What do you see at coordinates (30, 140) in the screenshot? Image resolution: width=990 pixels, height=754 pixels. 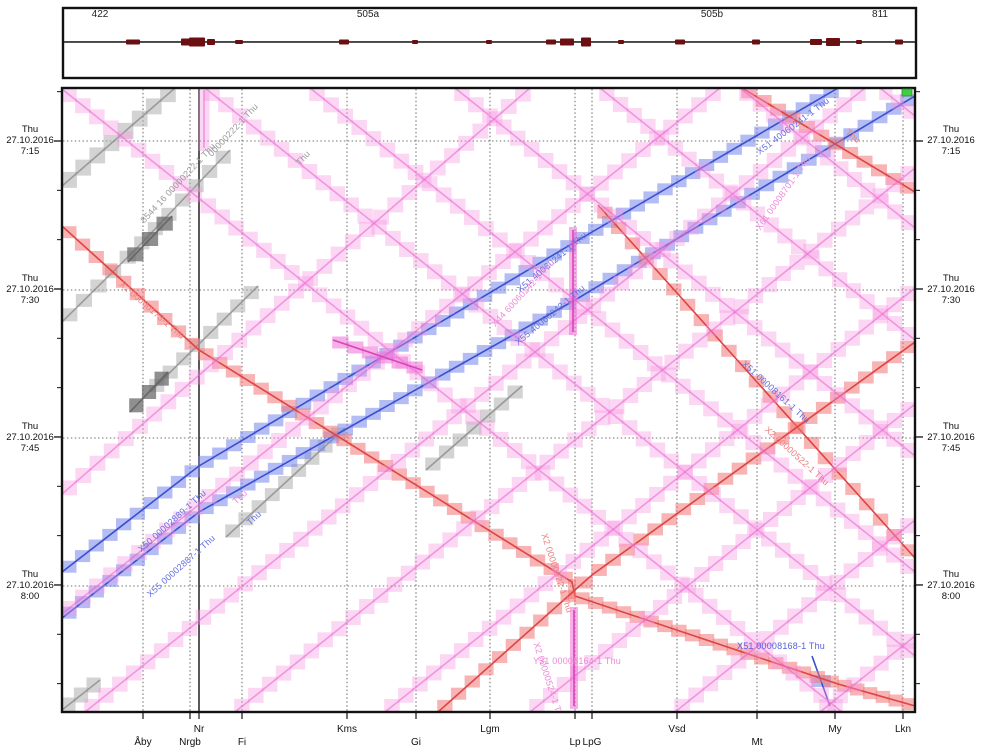 I see `time-label-left: Thu 27.10.2016 7:15` at bounding box center [30, 140].